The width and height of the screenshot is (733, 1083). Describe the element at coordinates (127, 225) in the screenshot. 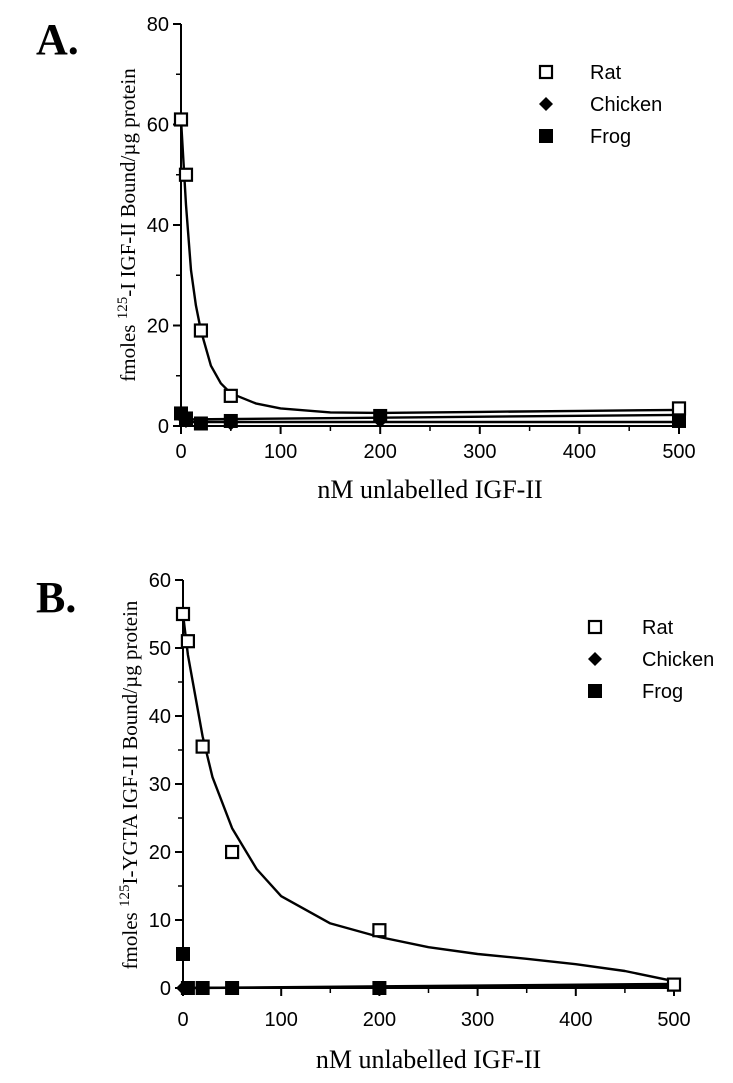

I see `y-axis-label: fmoles 125-I IGF-II Bound/µg protein` at that location.